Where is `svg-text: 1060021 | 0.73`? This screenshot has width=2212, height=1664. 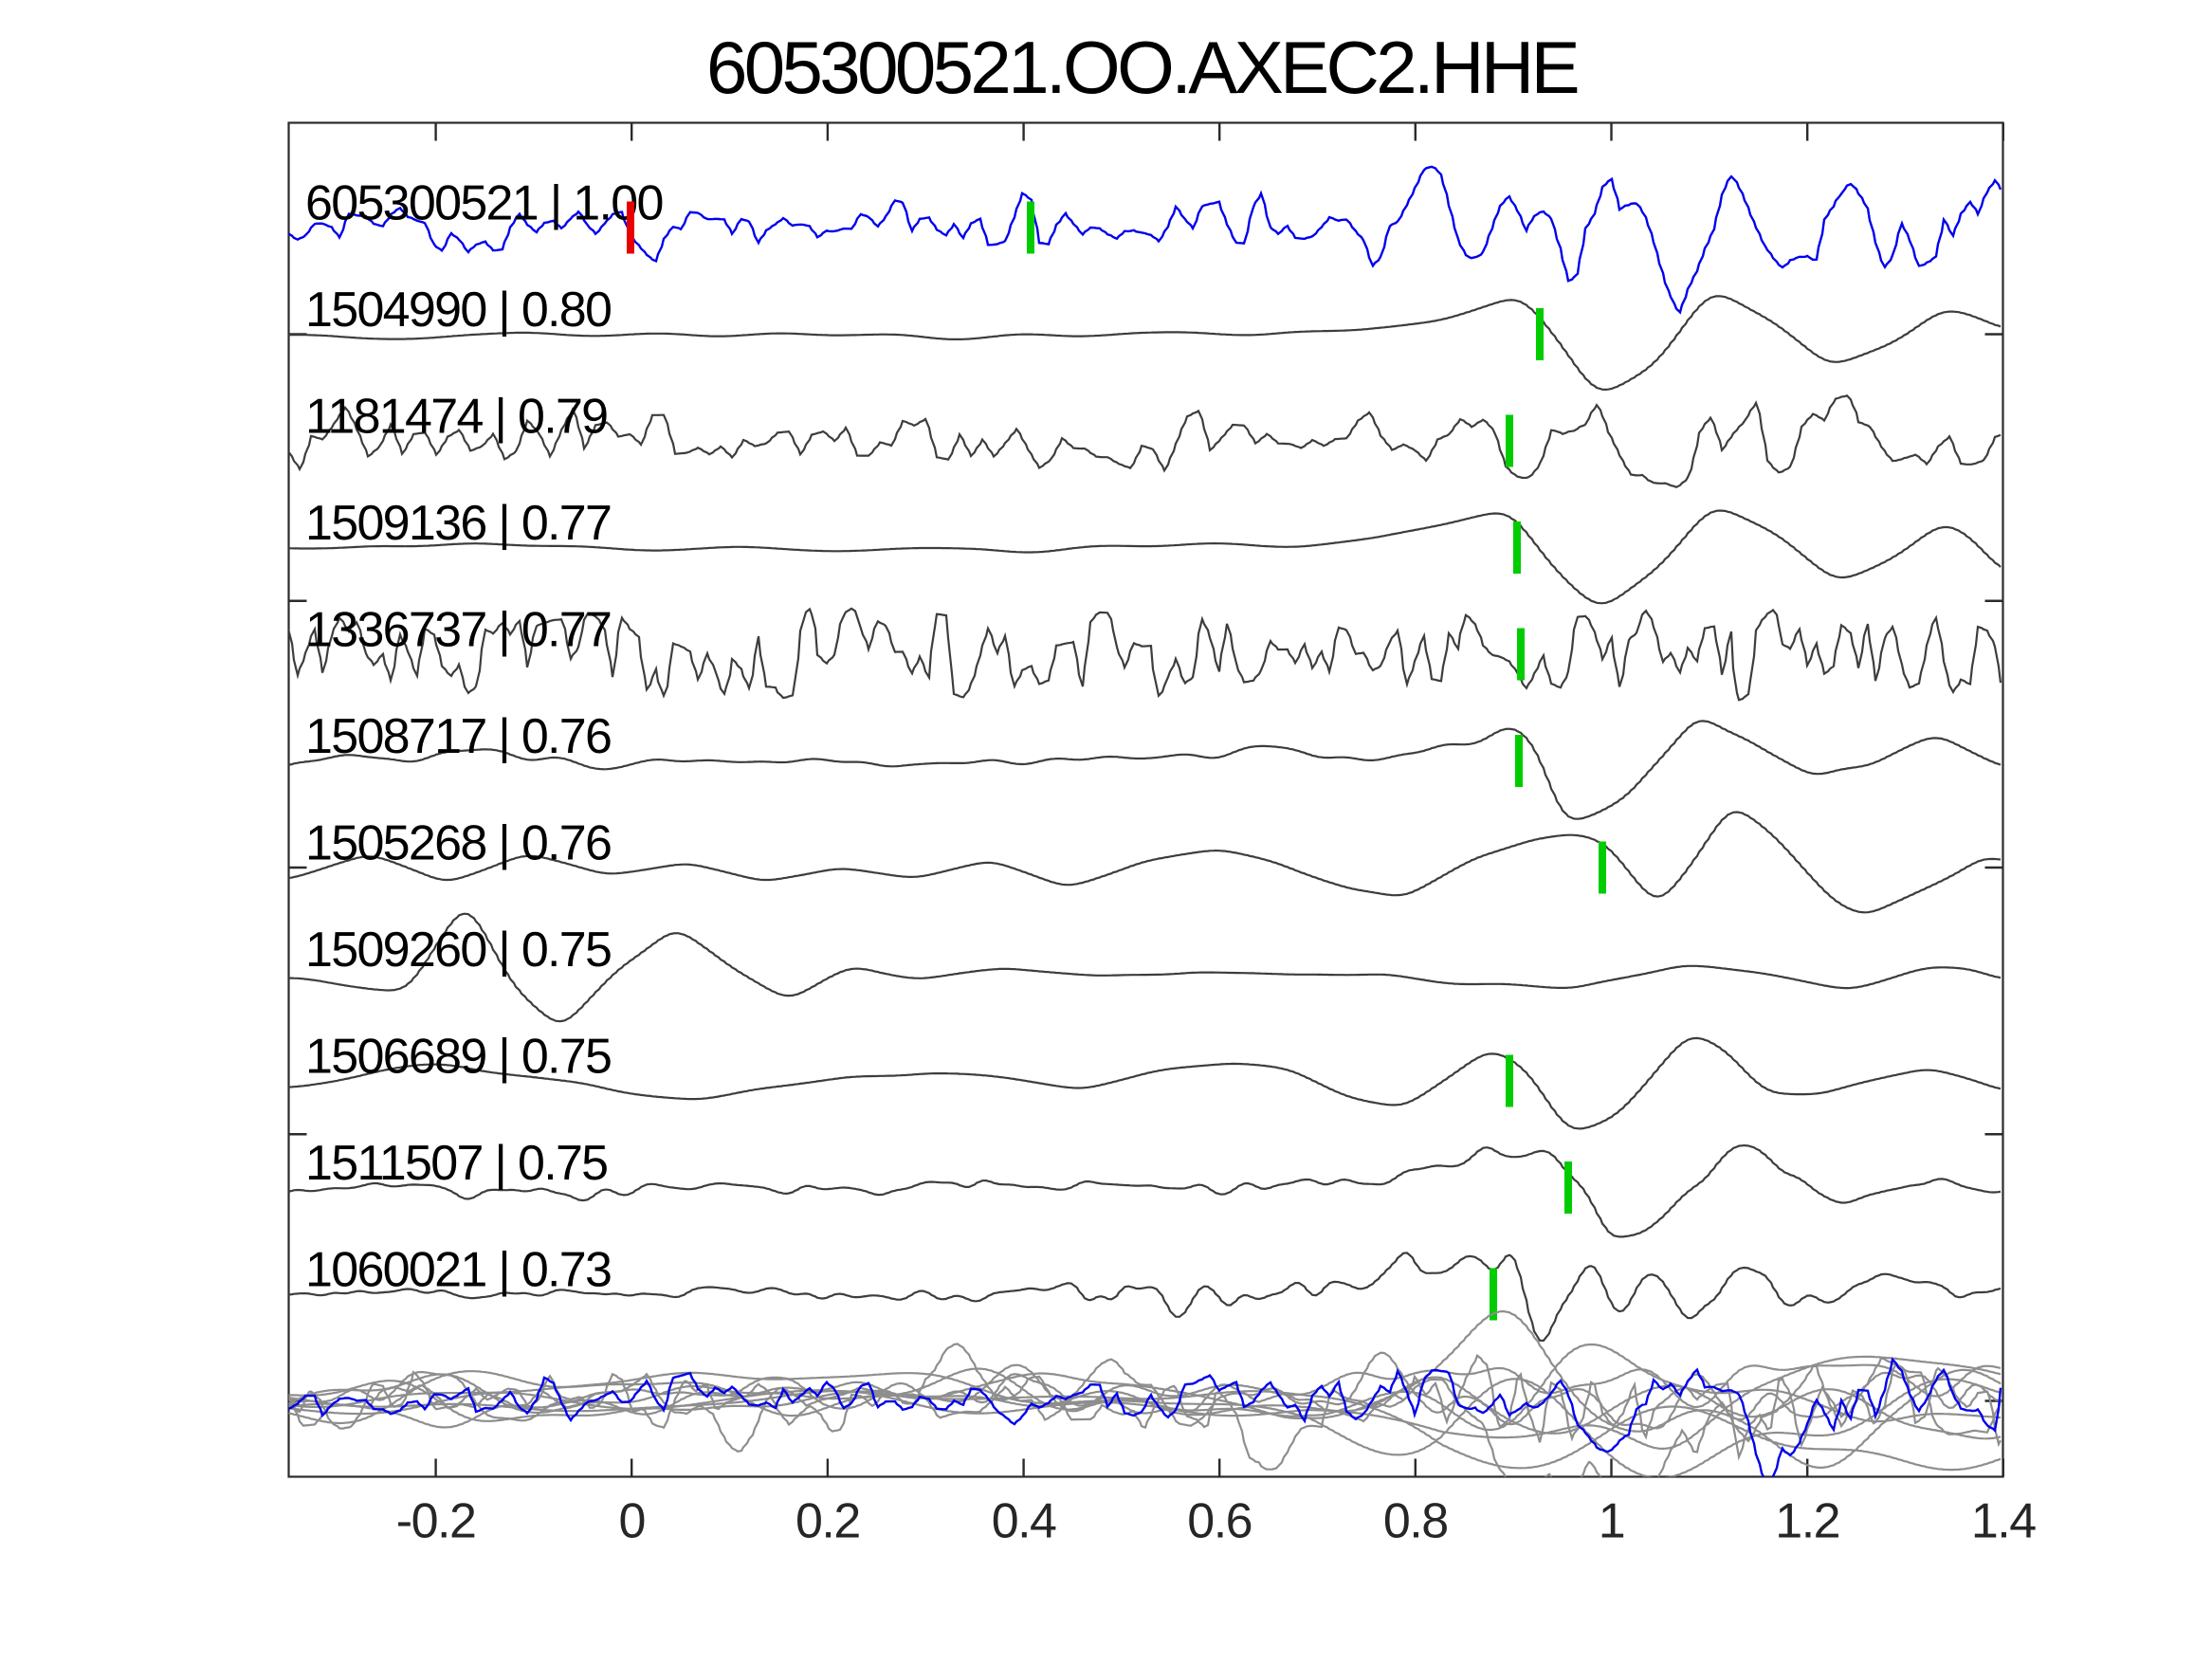 svg-text: 1060021 | 0.73 is located at coordinates (458, 1270).